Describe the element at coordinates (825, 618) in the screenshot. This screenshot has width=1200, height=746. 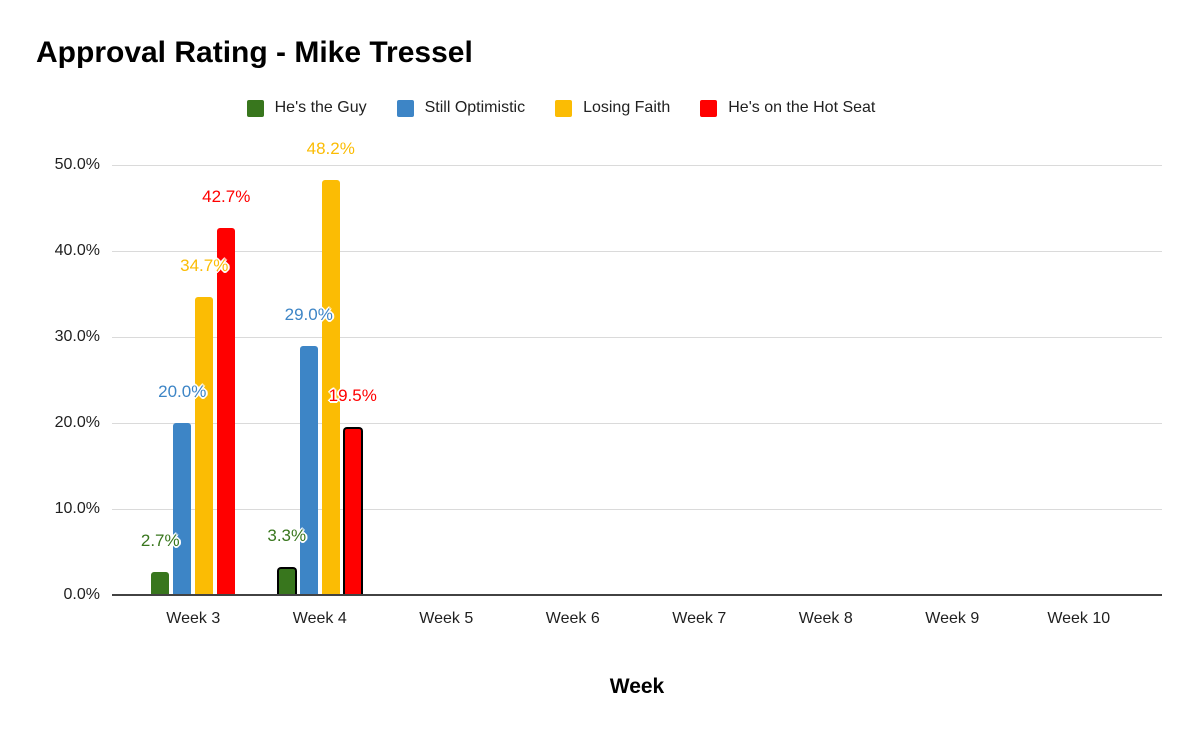
I see `x-axis-tick-label: Week 8` at that location.